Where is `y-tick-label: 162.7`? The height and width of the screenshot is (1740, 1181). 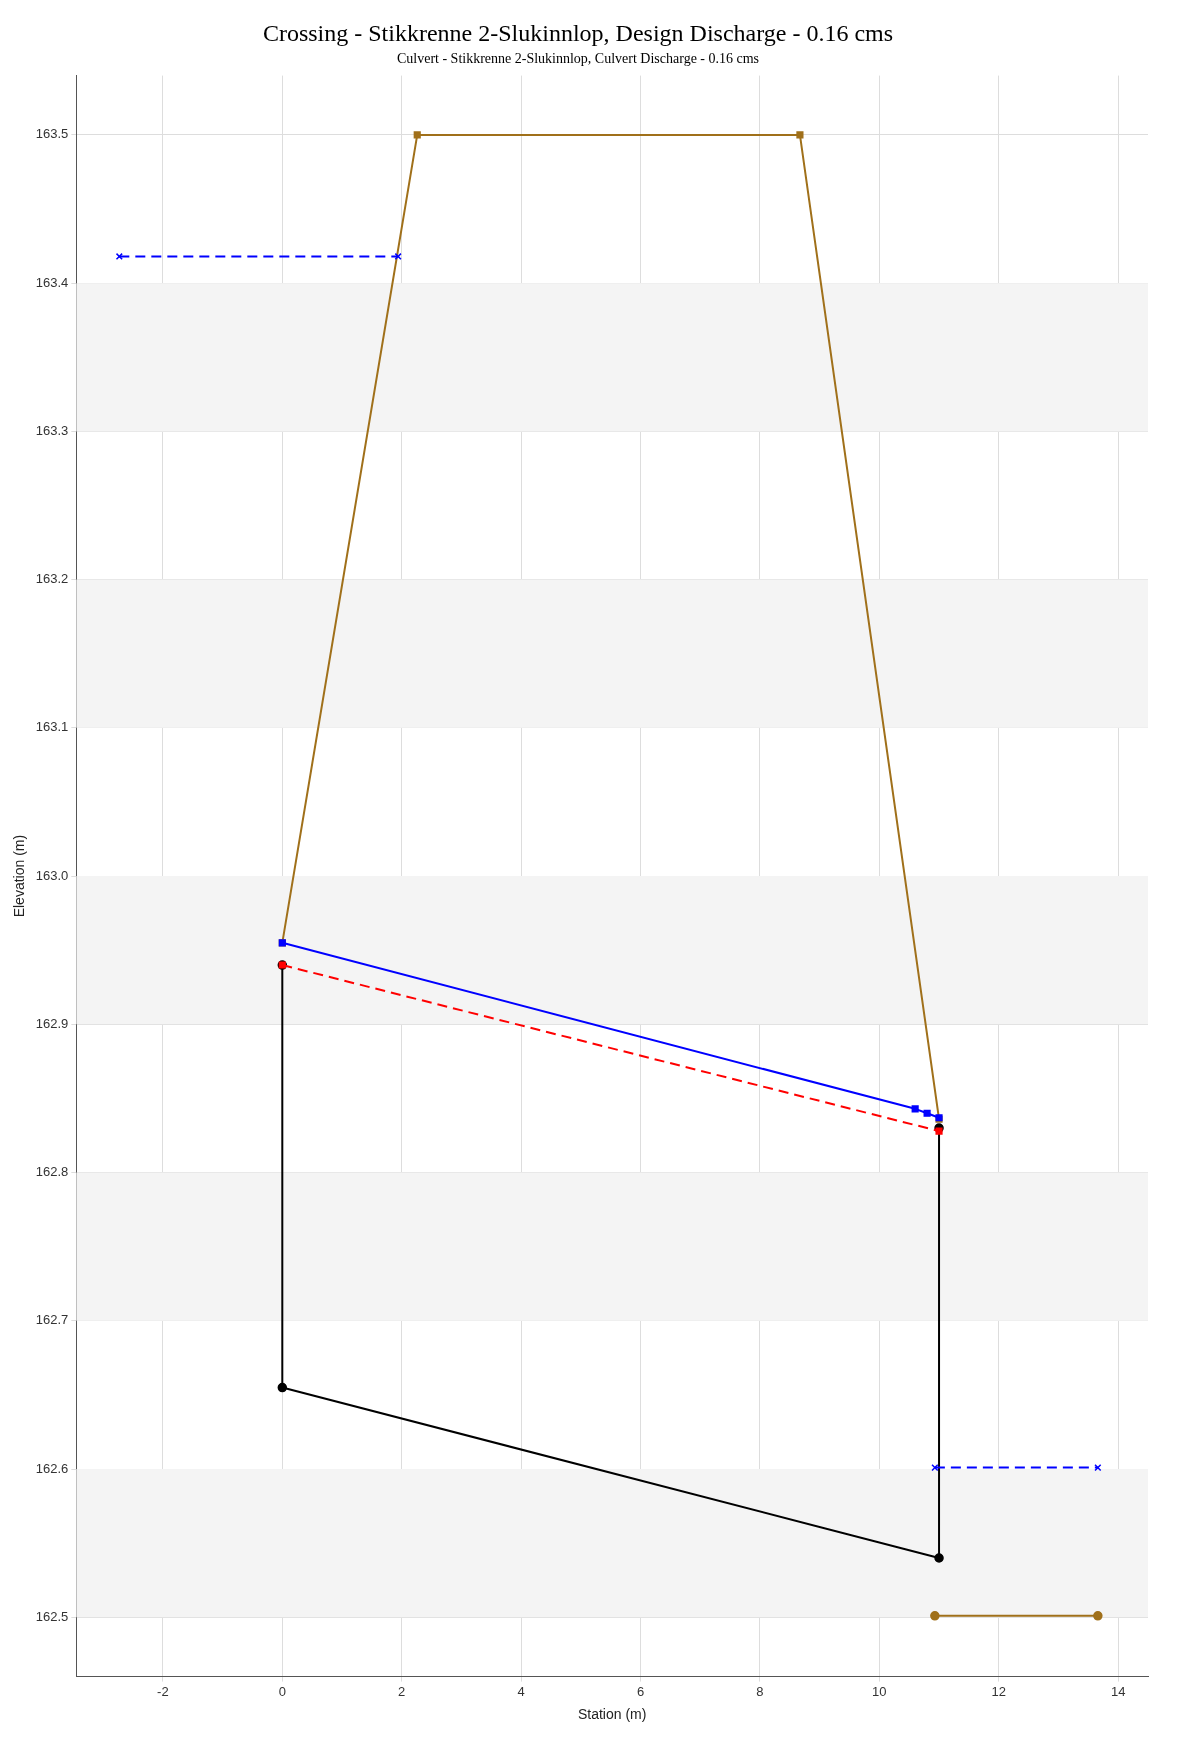
y-tick-label: 162.7 is located at coordinates (52, 1320).